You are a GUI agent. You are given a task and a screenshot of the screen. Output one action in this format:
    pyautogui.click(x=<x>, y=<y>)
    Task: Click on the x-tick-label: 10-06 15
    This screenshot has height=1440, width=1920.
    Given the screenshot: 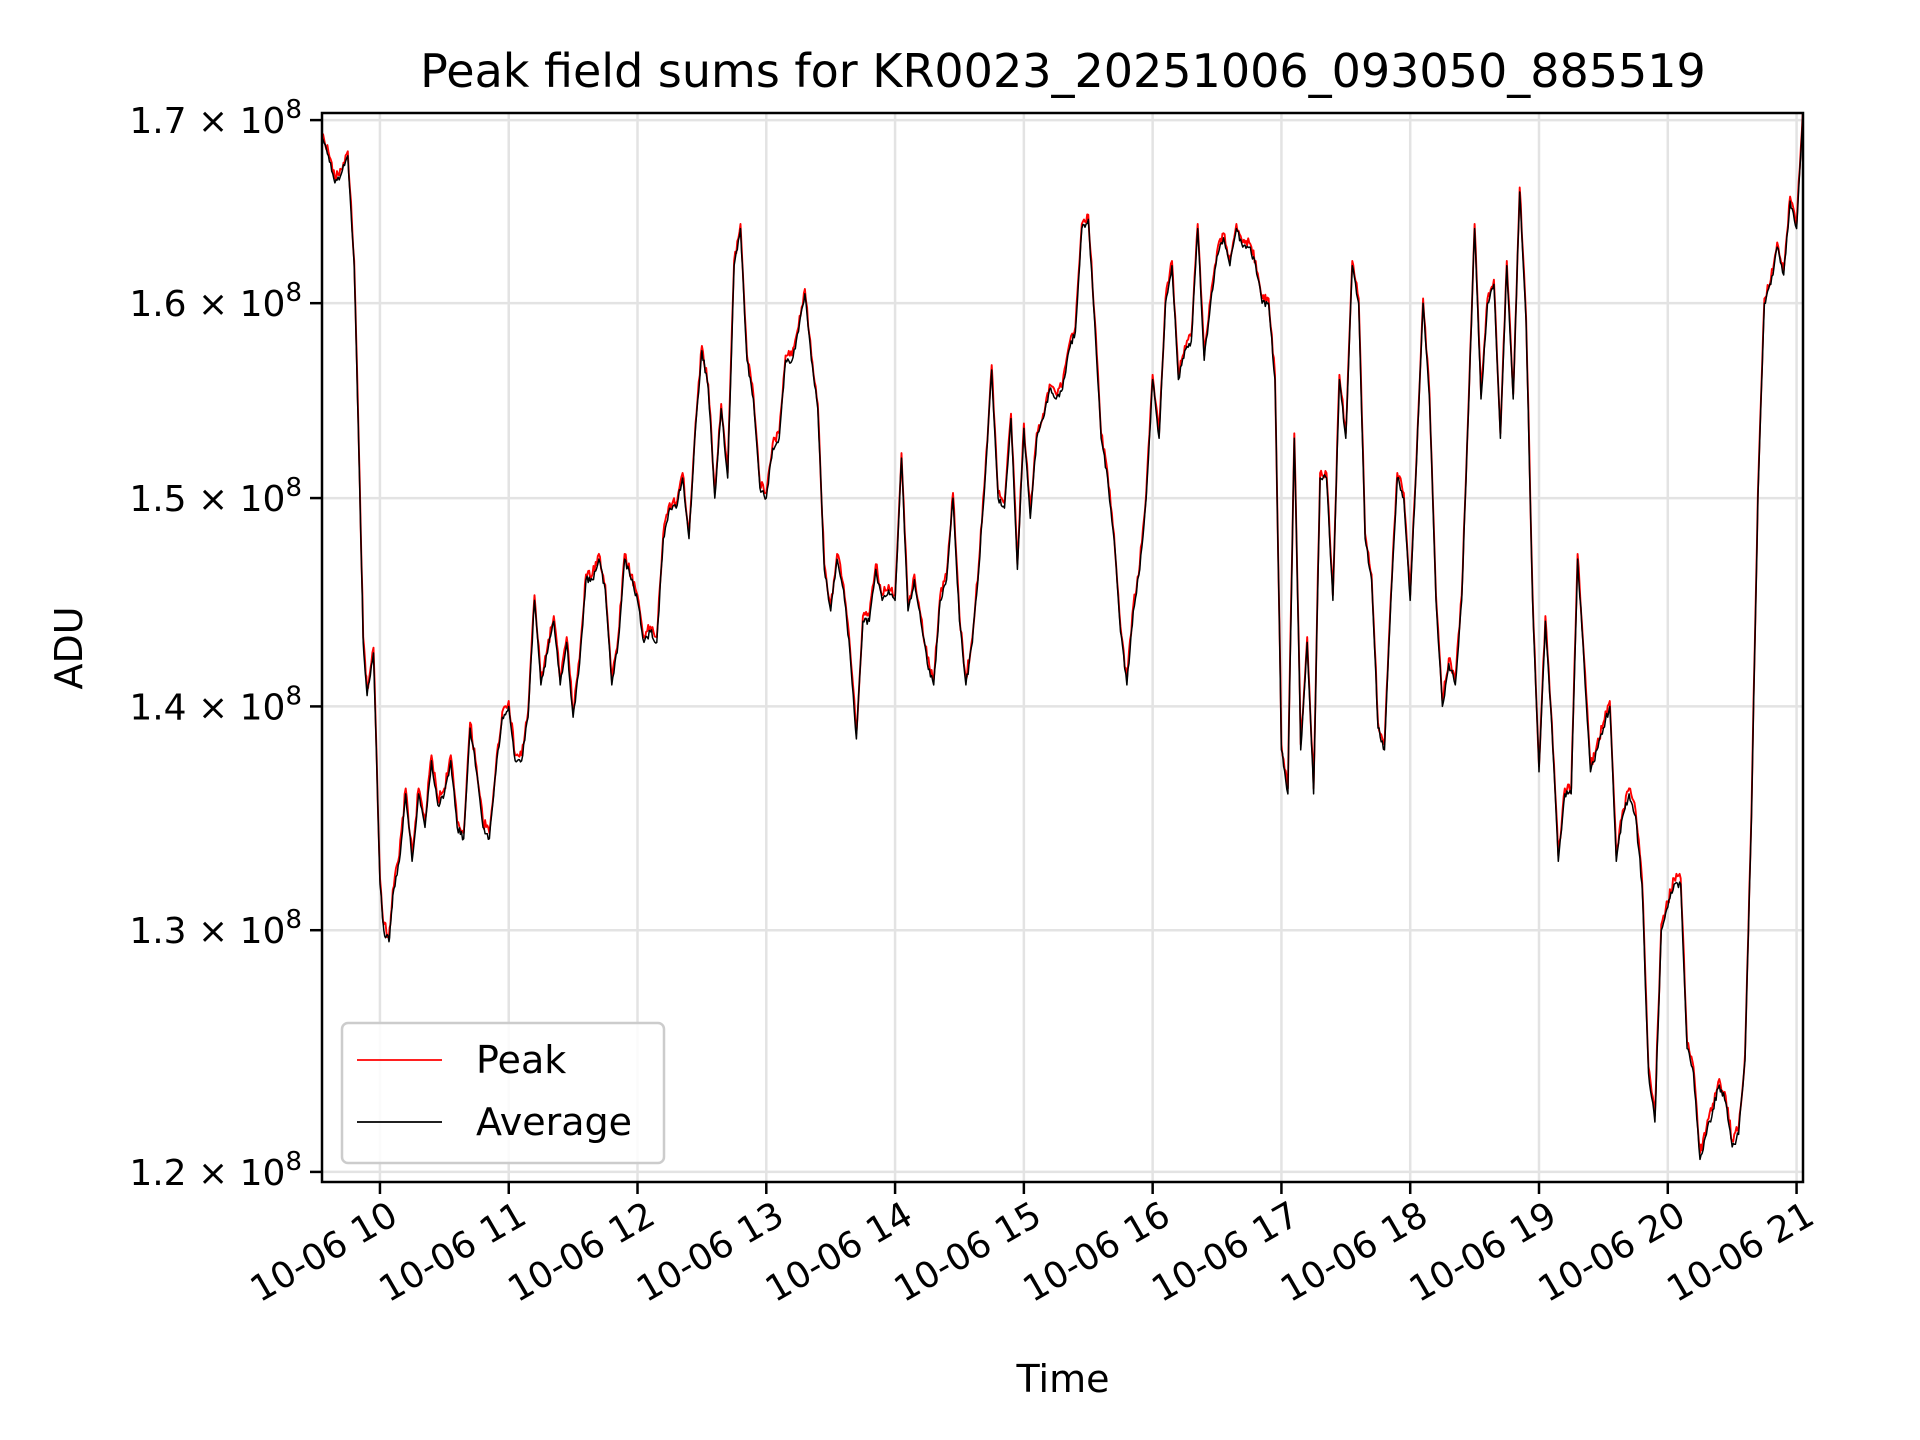 What is the action you would take?
    pyautogui.click(x=968, y=1252)
    